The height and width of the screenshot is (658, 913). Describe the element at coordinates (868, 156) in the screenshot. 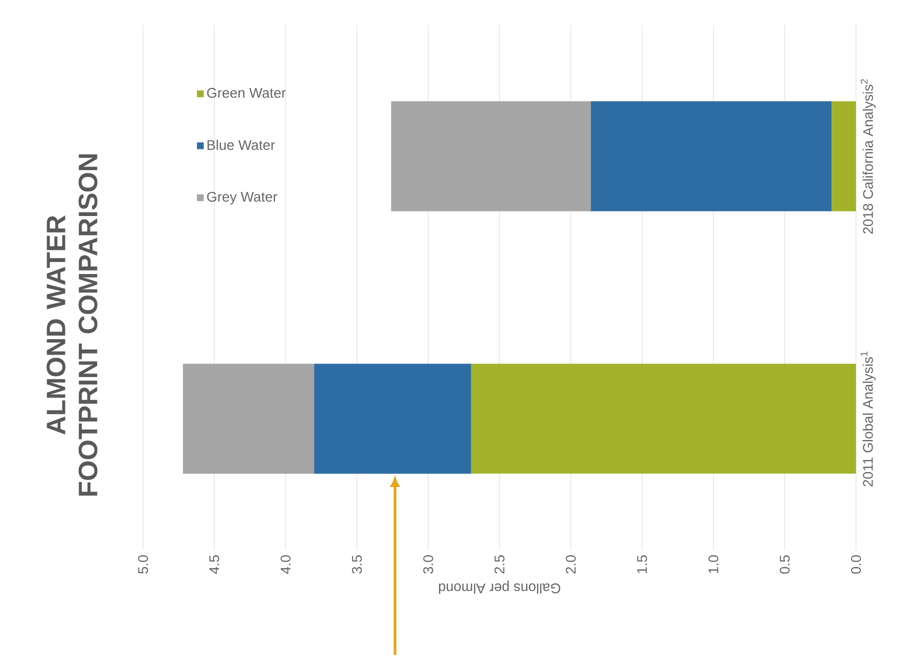

I see `y-tick-label: 2018 California Analysis$^{2}$` at that location.